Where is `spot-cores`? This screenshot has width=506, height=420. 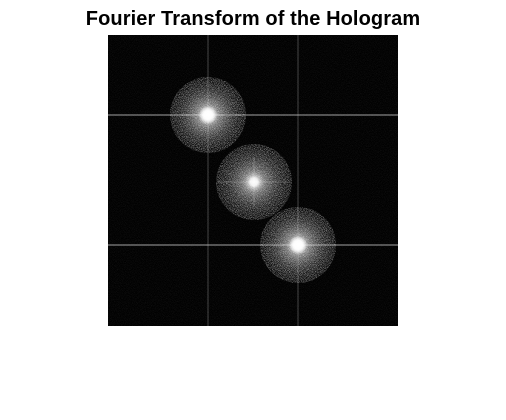
spot-cores is located at coordinates (253, 180).